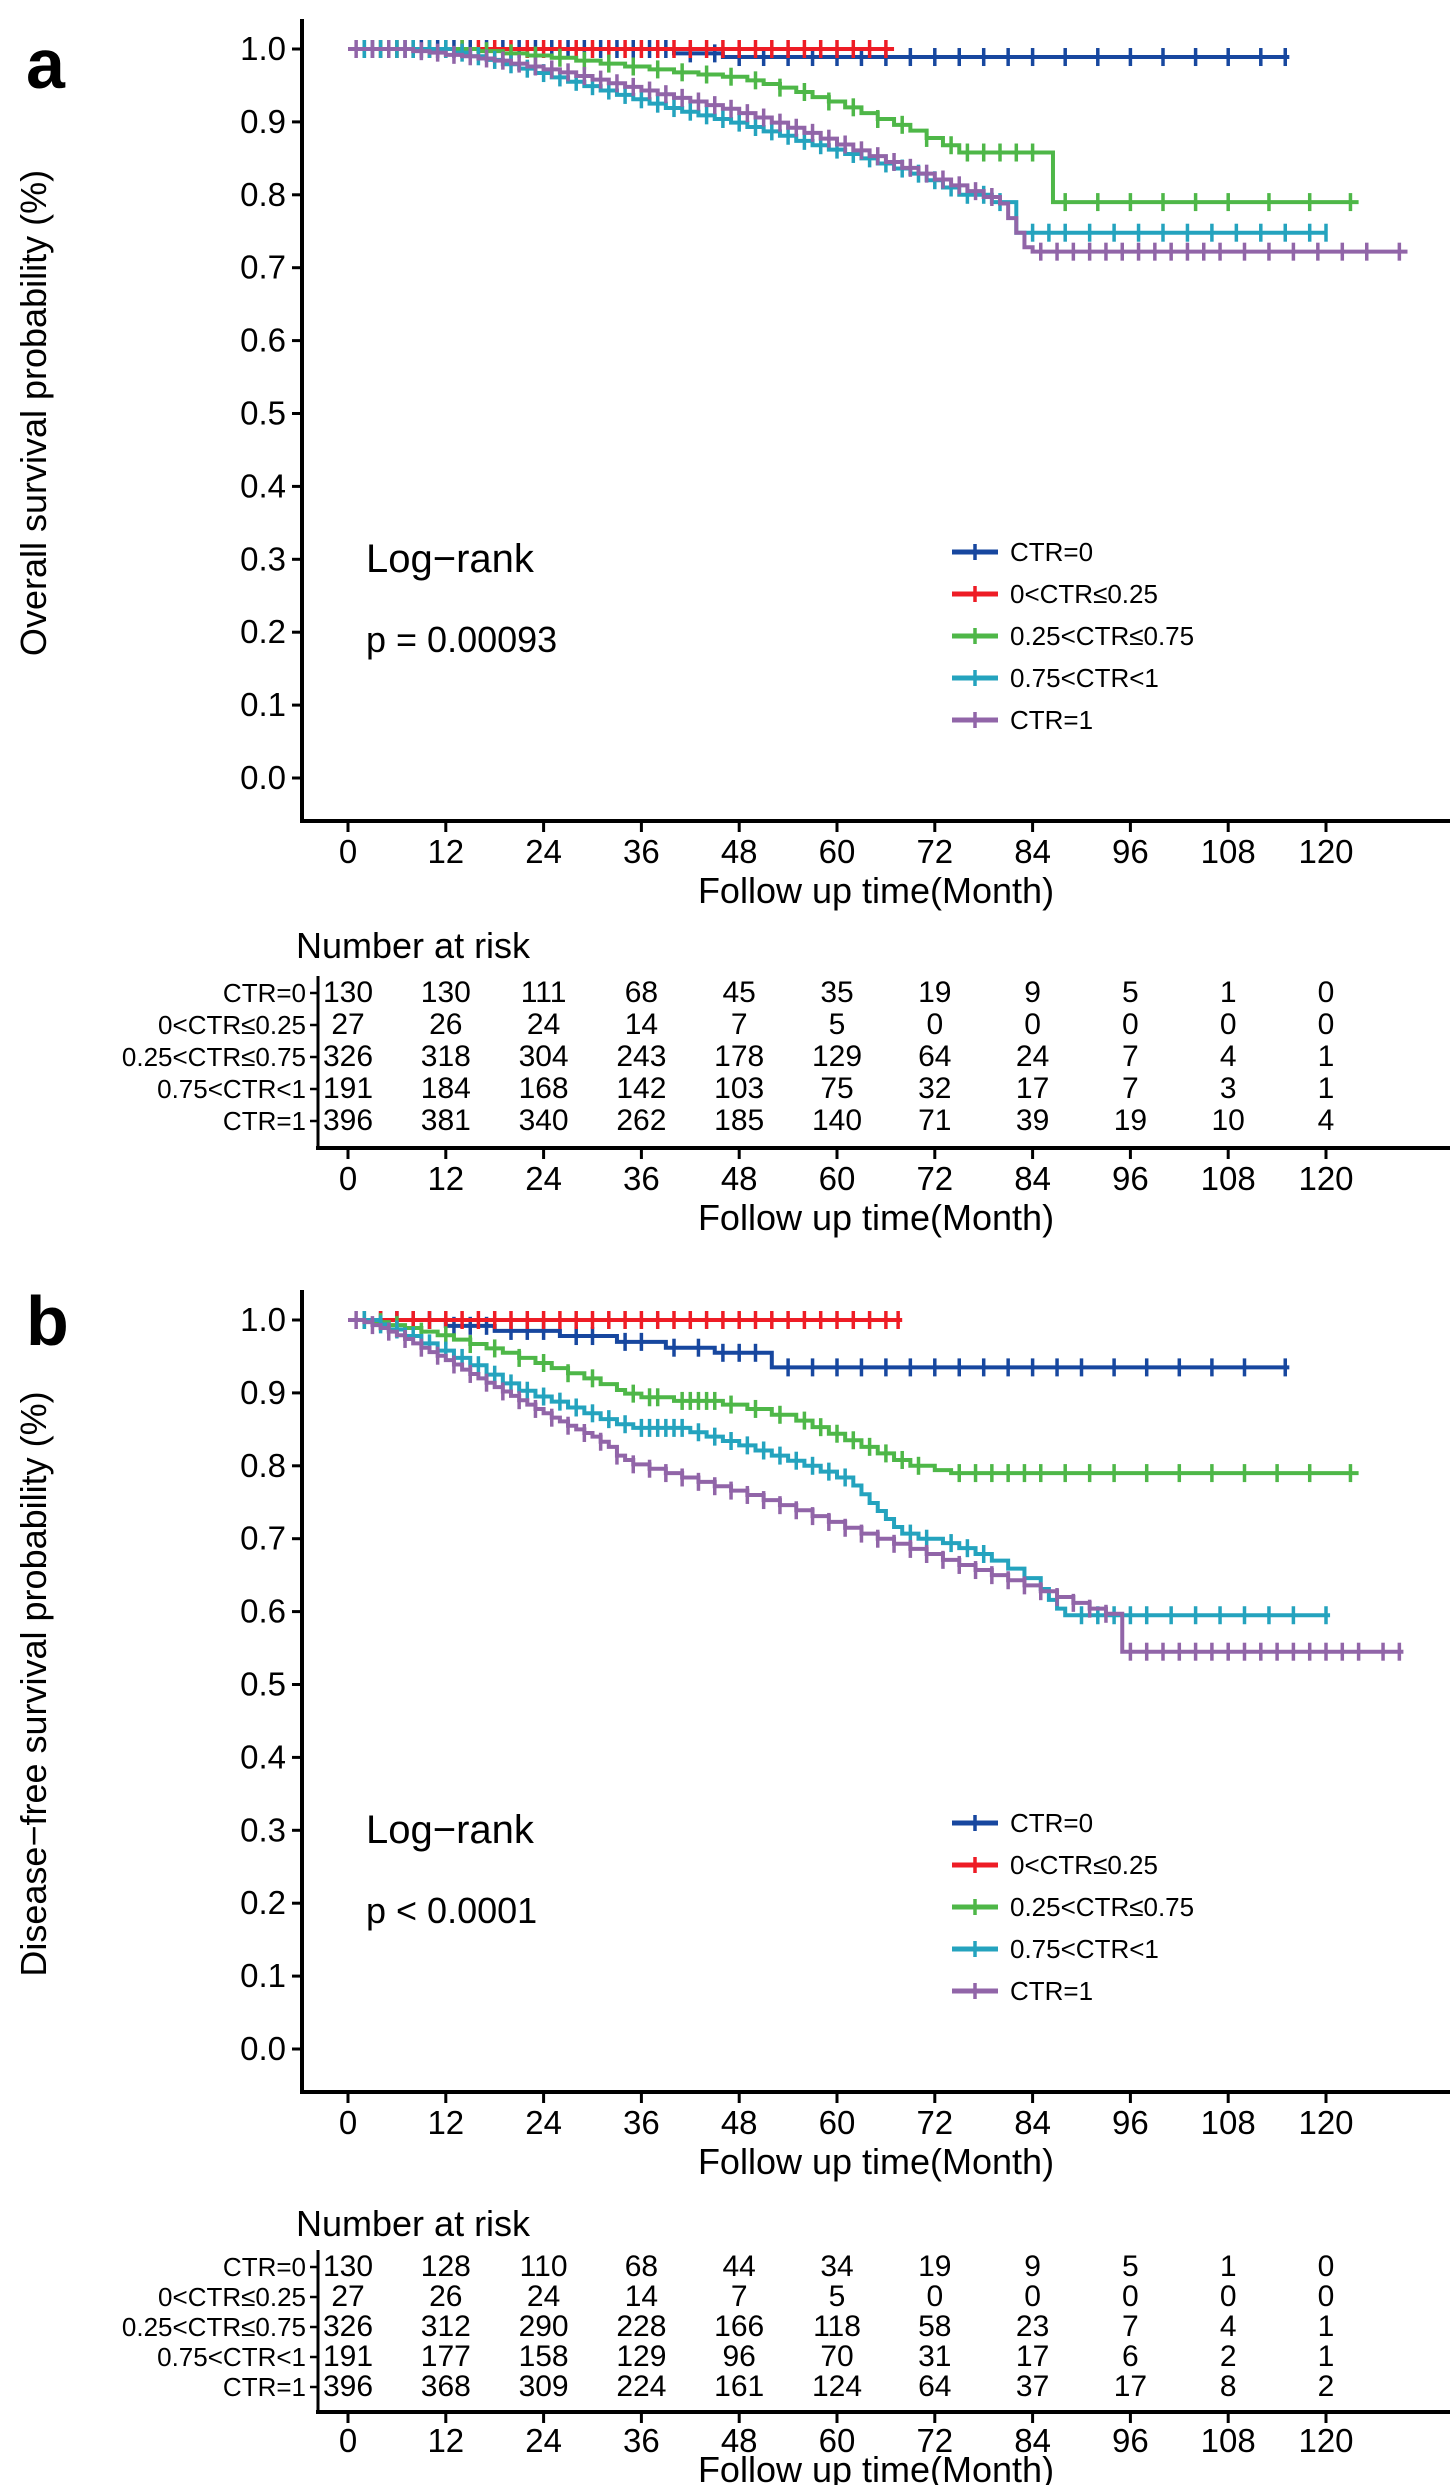 The height and width of the screenshot is (2490, 1453). What do you see at coordinates (641, 1024) in the screenshot?
I see `risk-count: 14` at bounding box center [641, 1024].